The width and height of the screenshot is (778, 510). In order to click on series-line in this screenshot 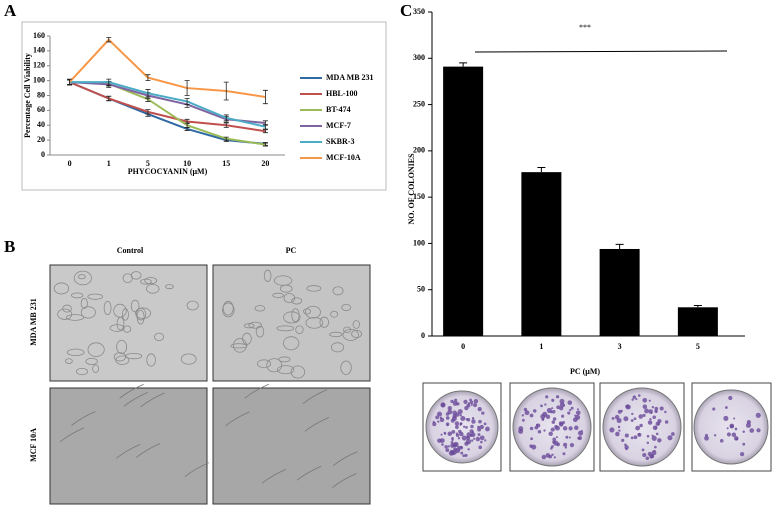, I will do `click(167, 113)`.